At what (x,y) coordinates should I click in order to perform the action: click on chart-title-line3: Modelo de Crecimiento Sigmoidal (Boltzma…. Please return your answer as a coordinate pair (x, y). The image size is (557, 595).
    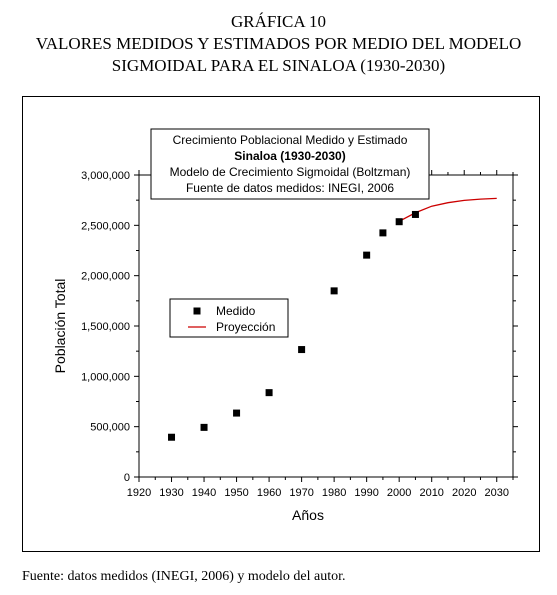
    Looking at the image, I should click on (290, 172).